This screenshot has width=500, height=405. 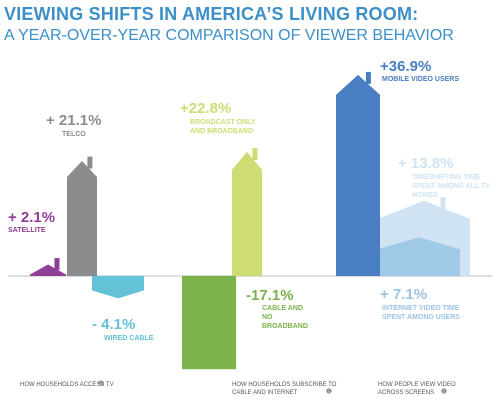 What do you see at coordinates (247, 213) in the screenshot?
I see `bar-broadcast-broadband` at bounding box center [247, 213].